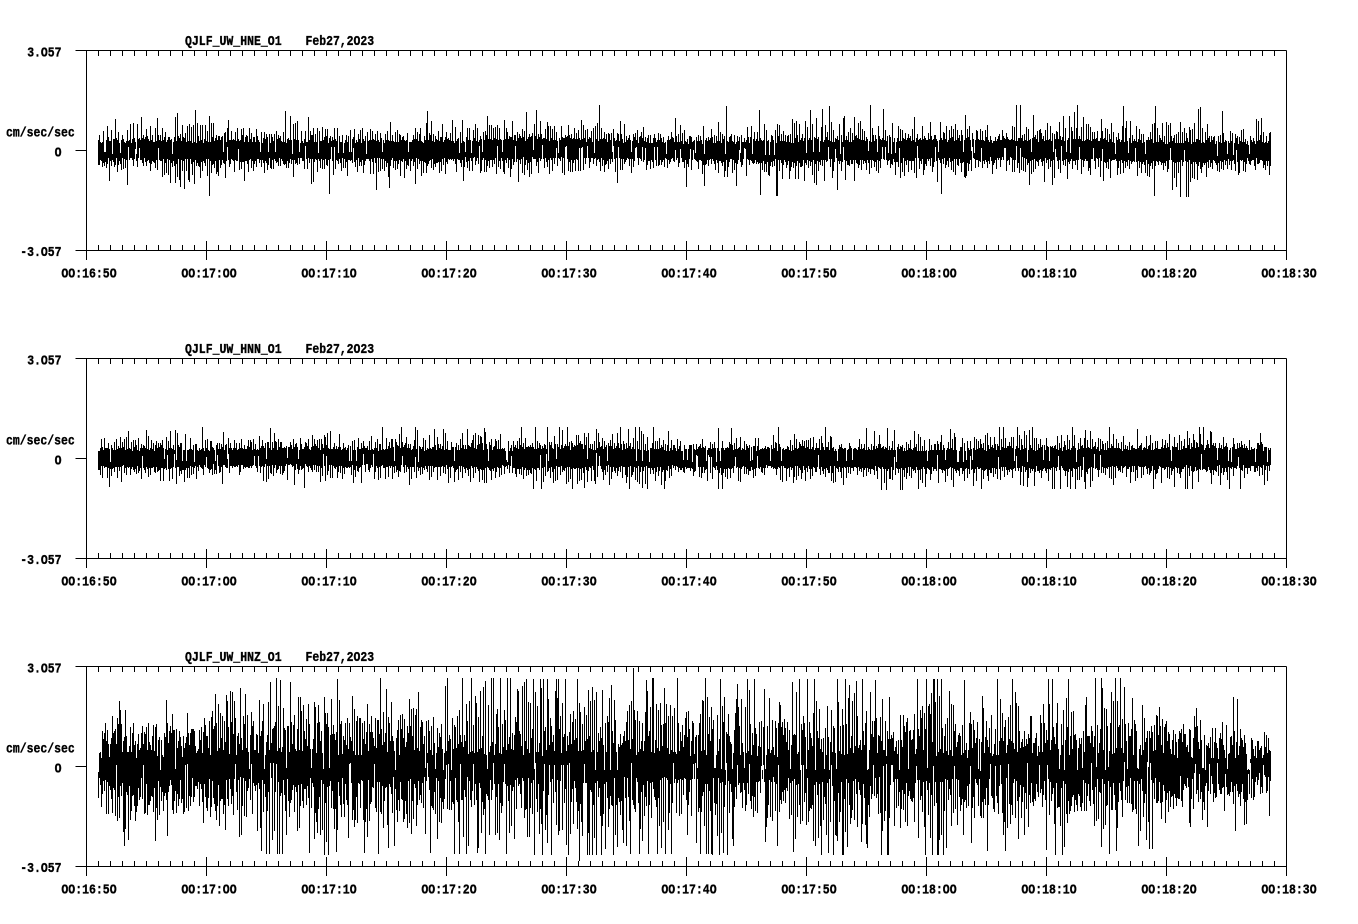  I want to click on svg-text: QJLF_UW_HNE_O1, so click(233, 42).